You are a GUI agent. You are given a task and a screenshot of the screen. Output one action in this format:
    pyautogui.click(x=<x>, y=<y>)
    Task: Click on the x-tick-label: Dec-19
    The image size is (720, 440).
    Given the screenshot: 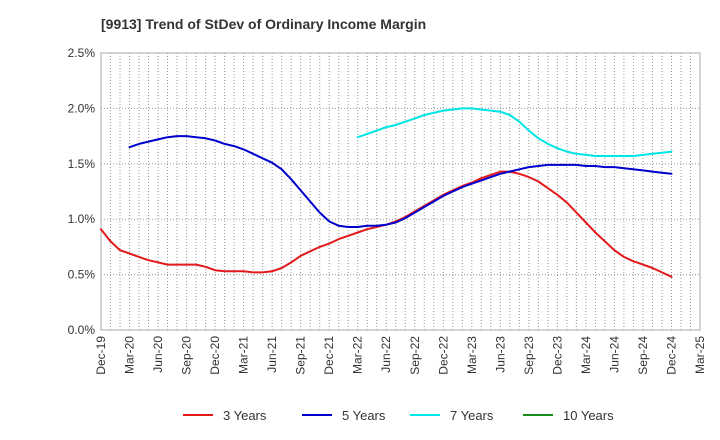 What is the action you would take?
    pyautogui.click(x=101, y=355)
    